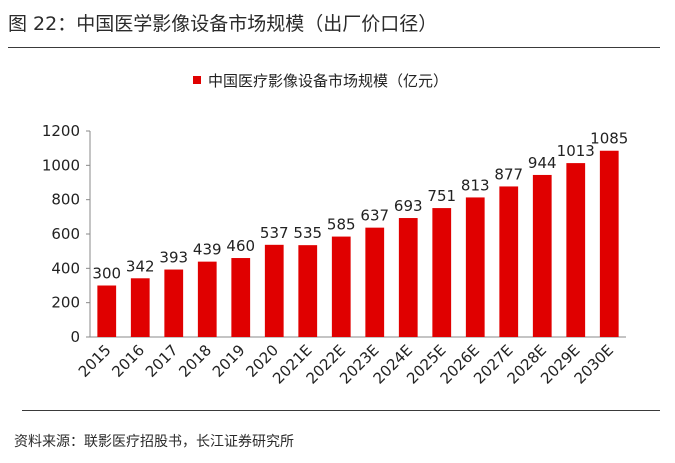 The height and width of the screenshot is (463, 675). Describe the element at coordinates (65, 303) in the screenshot. I see `y-tick-label: 200` at that location.